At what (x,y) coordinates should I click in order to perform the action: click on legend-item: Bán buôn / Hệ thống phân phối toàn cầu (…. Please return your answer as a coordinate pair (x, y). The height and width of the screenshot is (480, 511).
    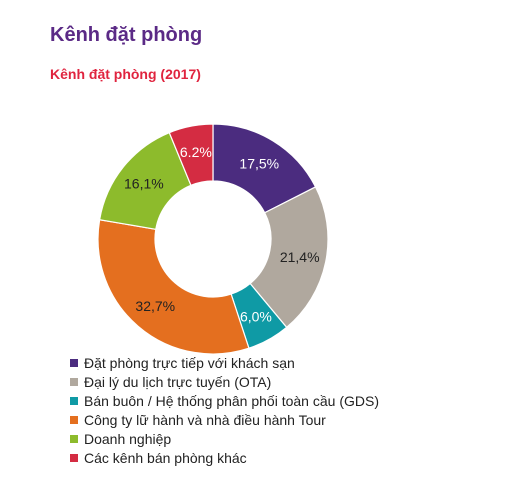
    Looking at the image, I should click on (224, 400).